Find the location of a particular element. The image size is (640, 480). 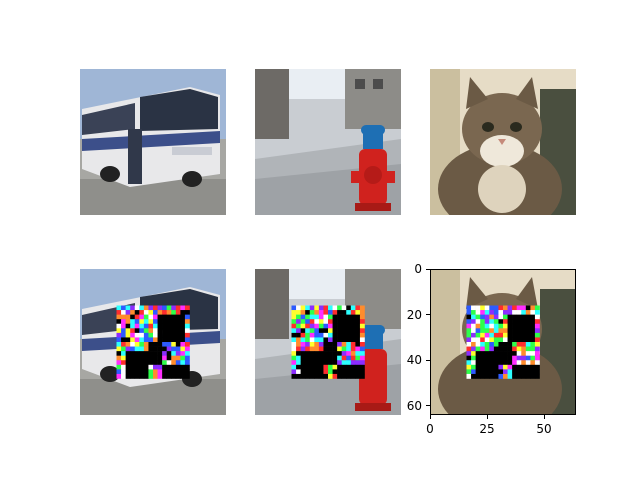

y-tick-label: 60 is located at coordinates (414, 405).